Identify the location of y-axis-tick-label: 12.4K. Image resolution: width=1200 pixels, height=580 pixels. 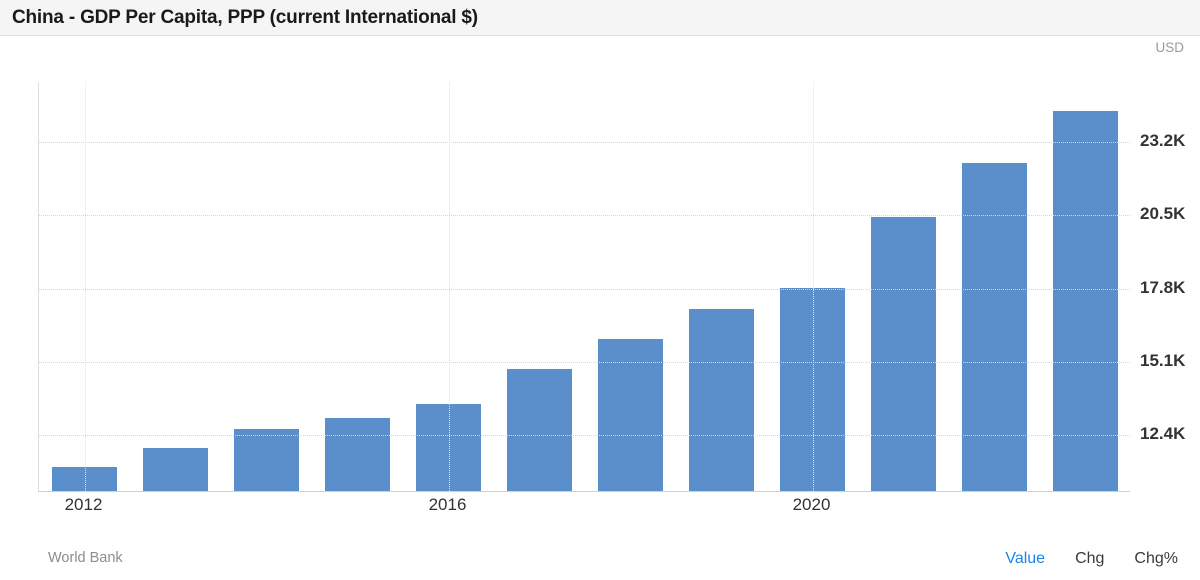
(1163, 433).